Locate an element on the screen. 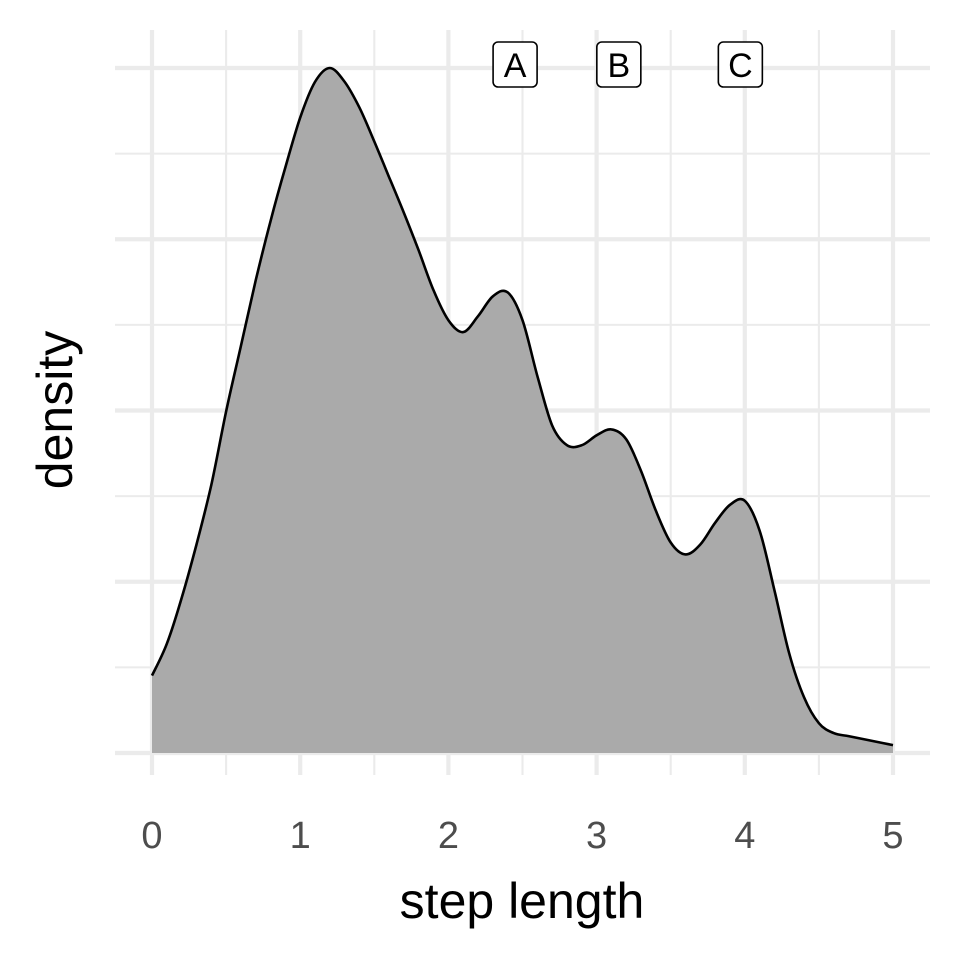 Image resolution: width=960 pixels, height=960 pixels. annotation-text: B is located at coordinates (618, 66).